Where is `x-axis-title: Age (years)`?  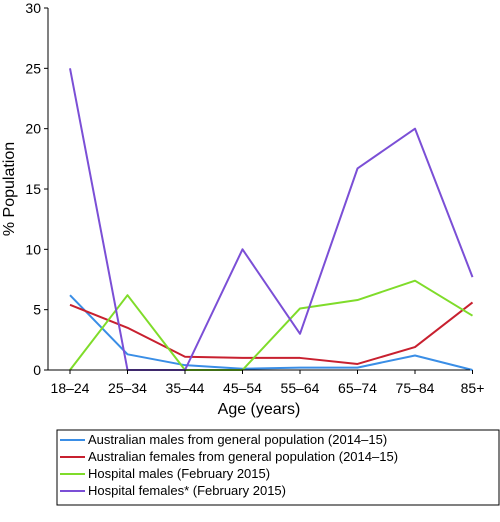 x-axis-title: Age (years) is located at coordinates (259, 409).